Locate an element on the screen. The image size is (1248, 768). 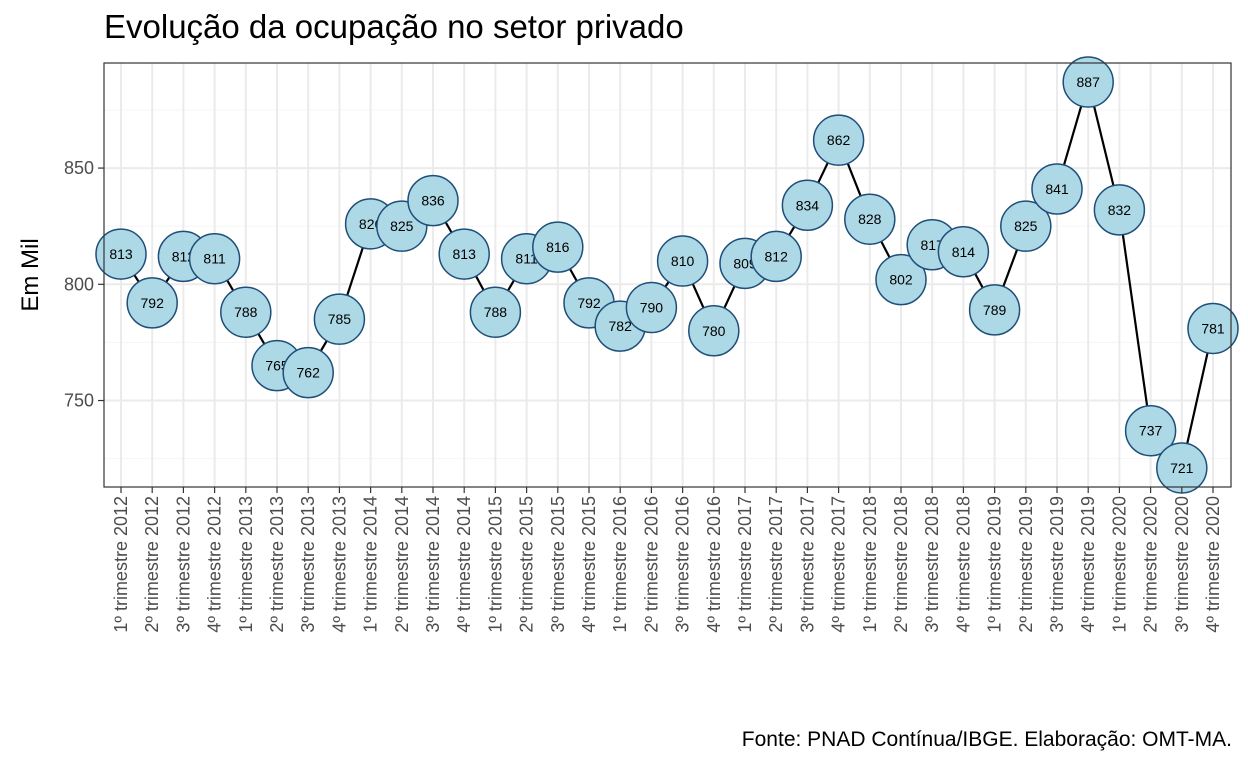
x-tick-label: 1º trimestre 2016 is located at coordinates (620, 564).